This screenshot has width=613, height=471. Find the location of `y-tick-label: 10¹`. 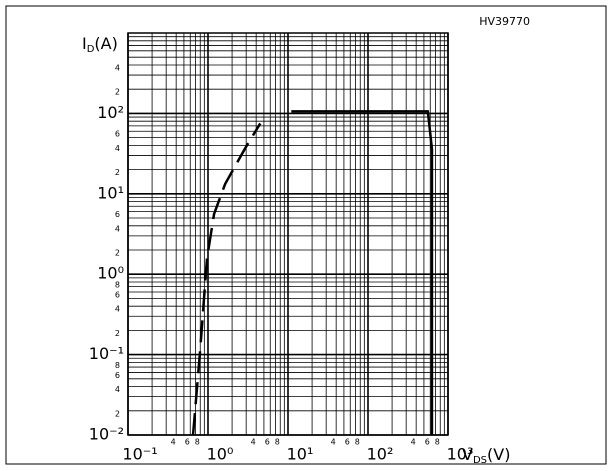

y-tick-label: 10¹ is located at coordinates (110, 192).